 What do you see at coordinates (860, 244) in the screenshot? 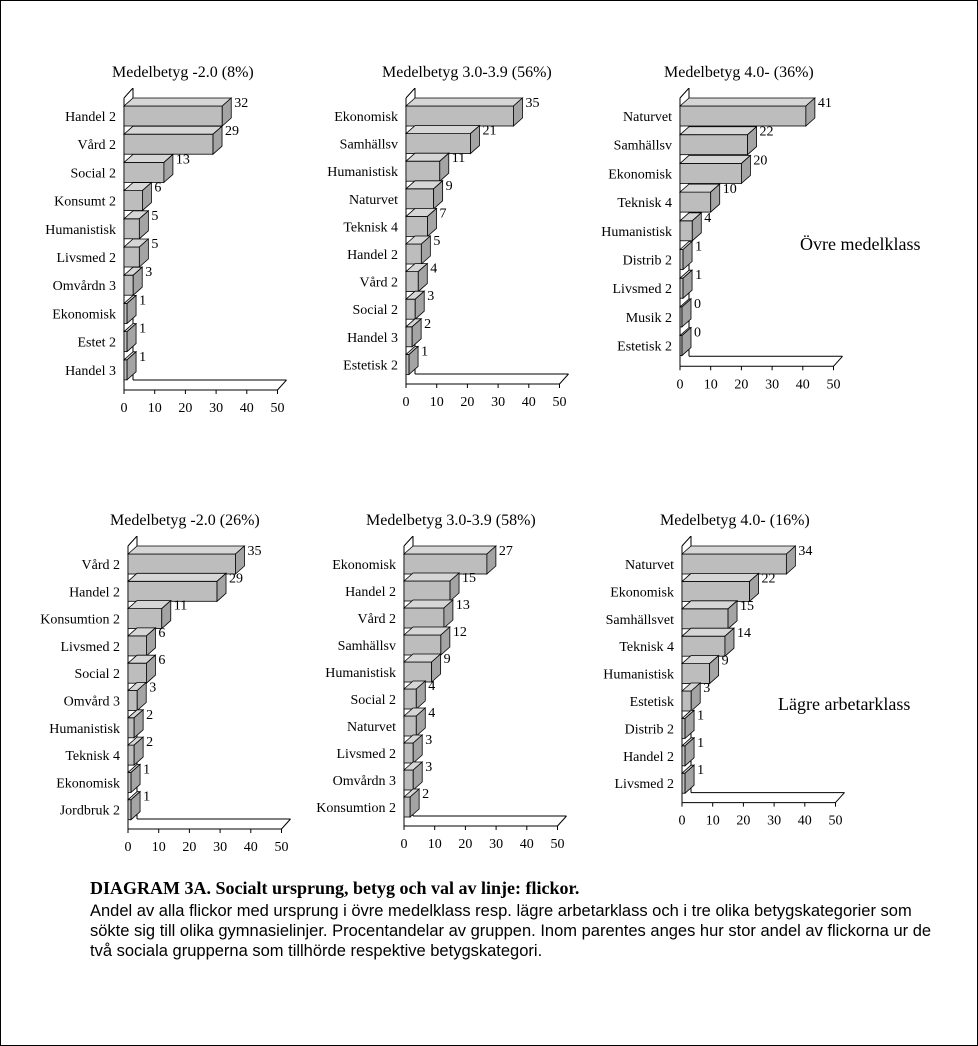
I see `group-label-upper: Övre medelklass` at bounding box center [860, 244].